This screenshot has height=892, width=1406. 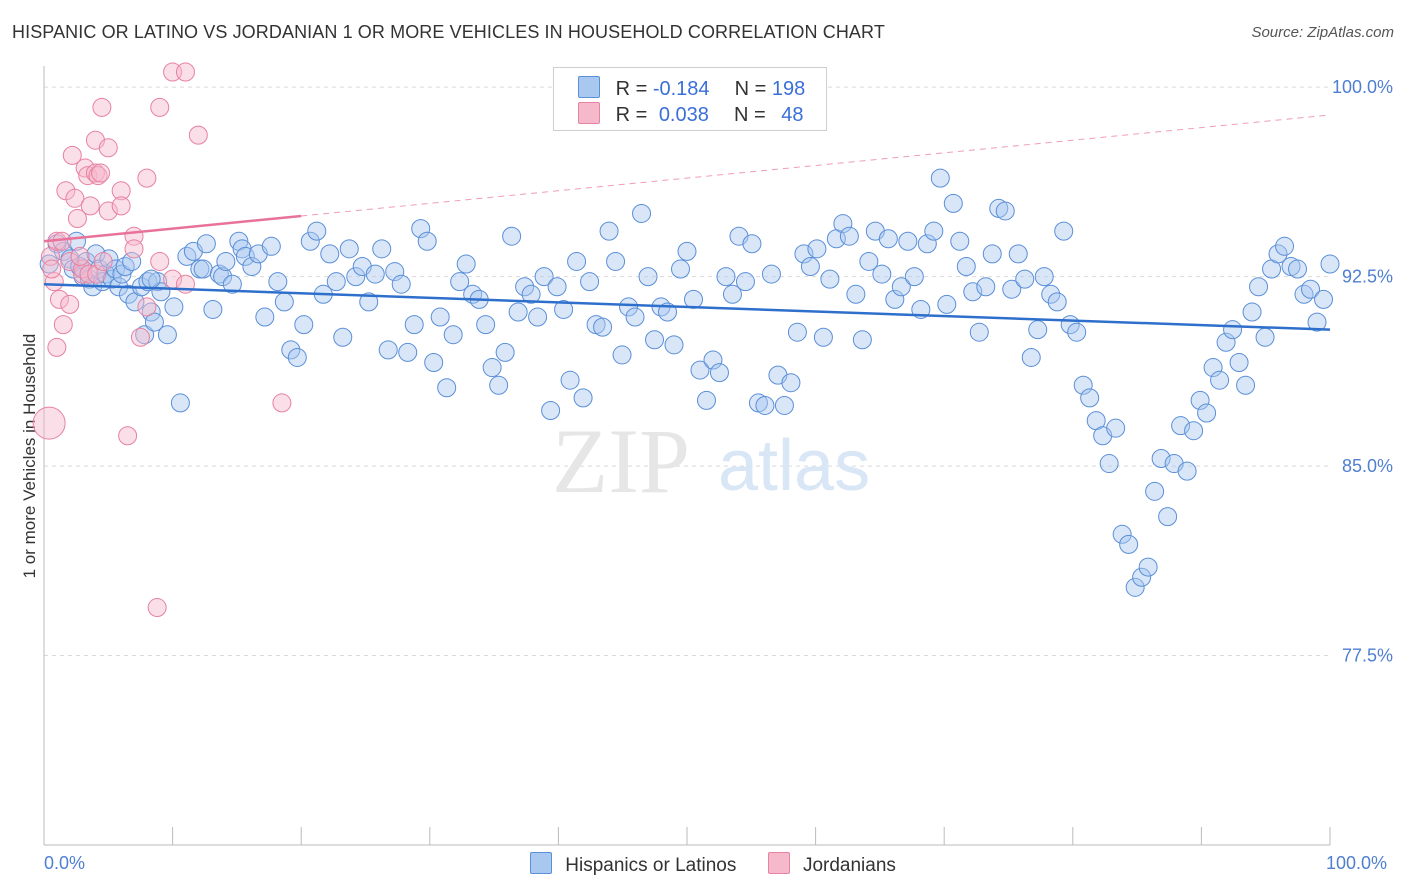 What do you see at coordinates (162, 340) in the screenshot?
I see `series-jordanians-points` at bounding box center [162, 340].